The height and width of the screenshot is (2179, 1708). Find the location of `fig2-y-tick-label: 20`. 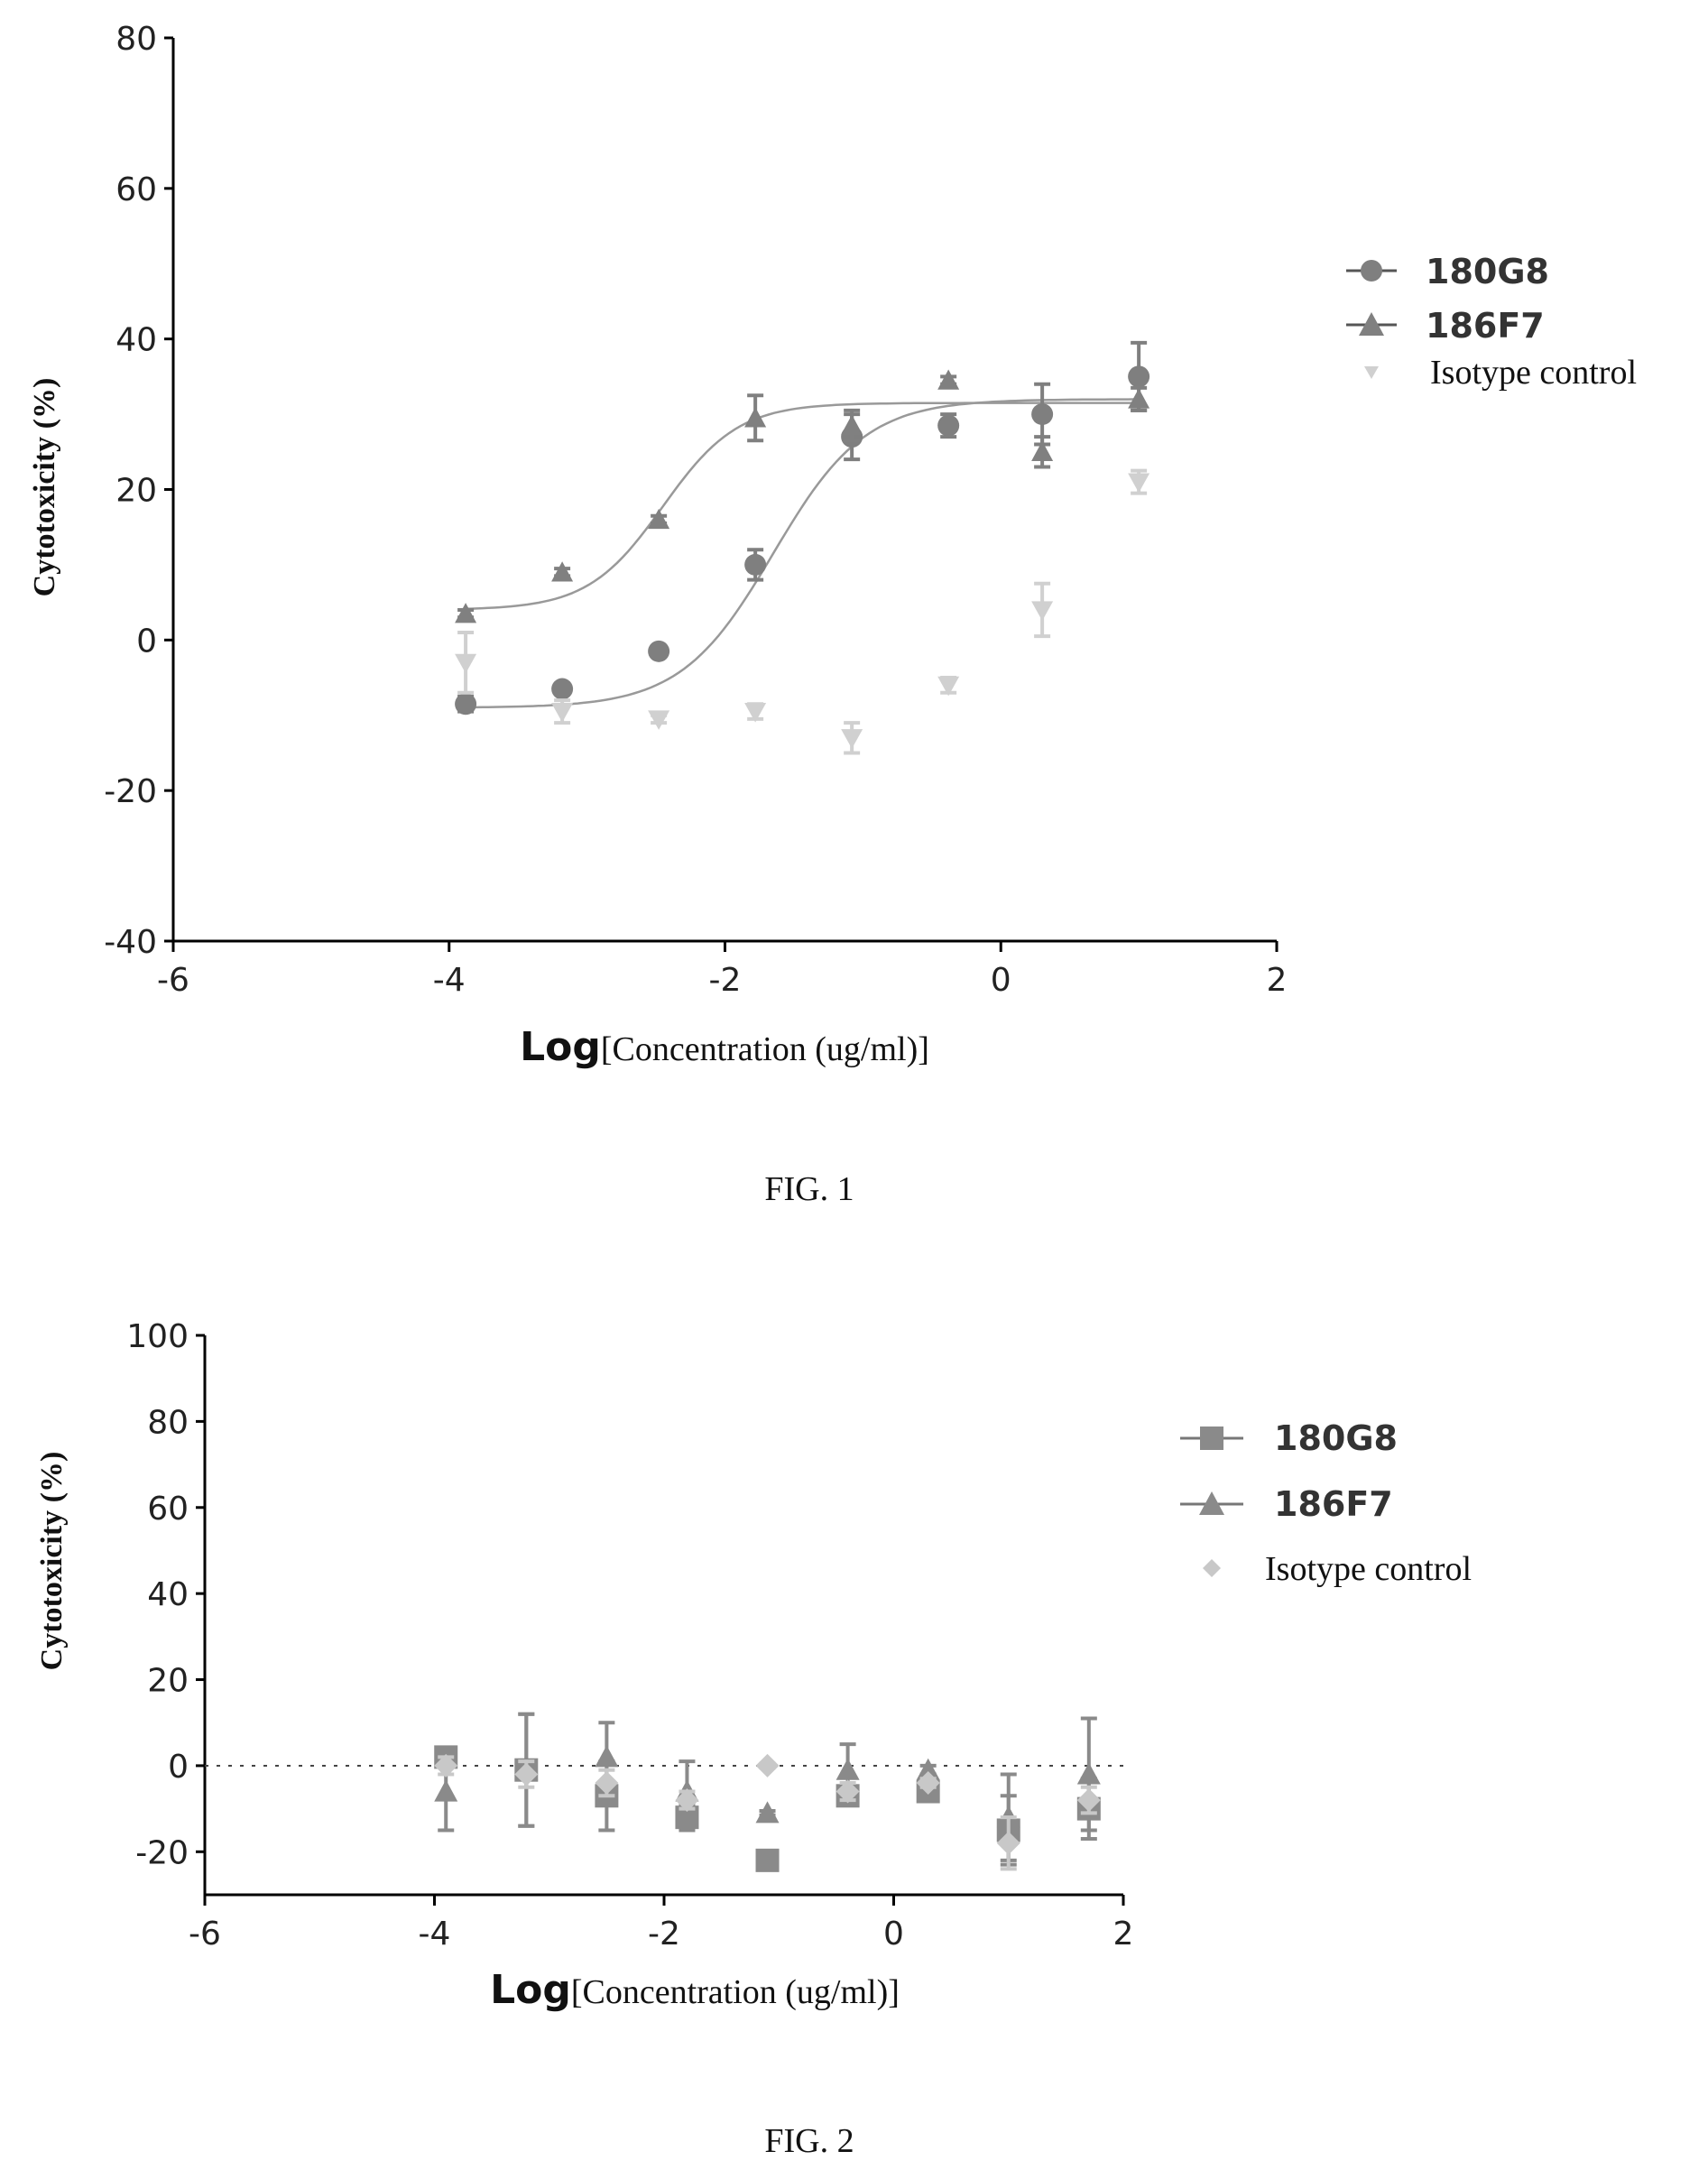

fig2-y-tick-label: 20 is located at coordinates (168, 1681).